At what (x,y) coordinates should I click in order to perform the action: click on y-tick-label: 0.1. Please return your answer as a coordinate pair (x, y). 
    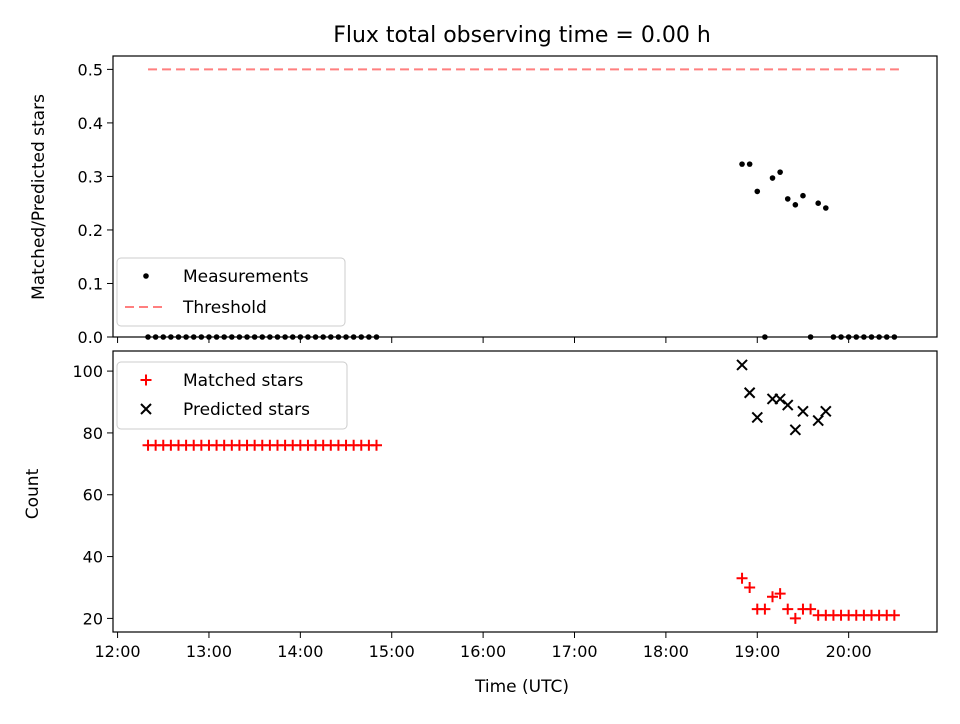
    Looking at the image, I should click on (90, 283).